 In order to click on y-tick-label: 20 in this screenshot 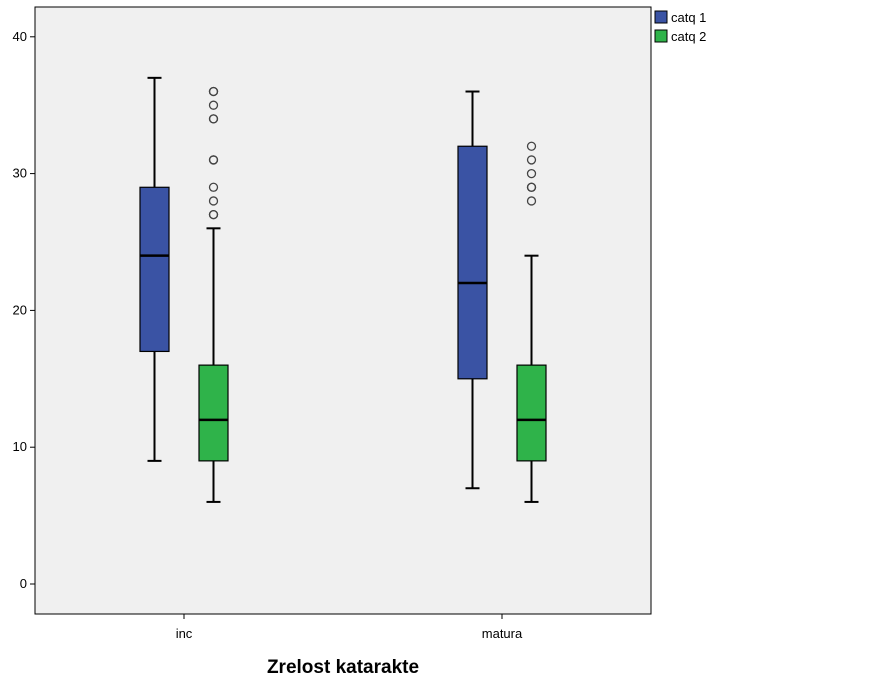, I will do `click(20, 309)`.